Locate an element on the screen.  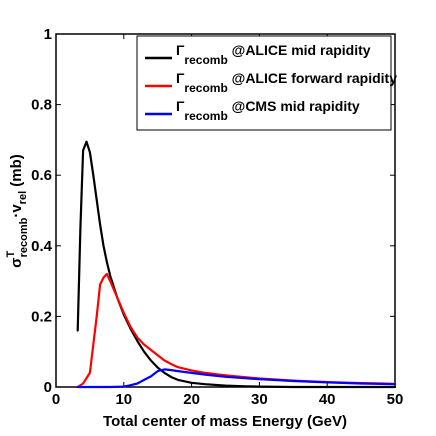
y-tick-label: 0.4 is located at coordinates (42, 246).